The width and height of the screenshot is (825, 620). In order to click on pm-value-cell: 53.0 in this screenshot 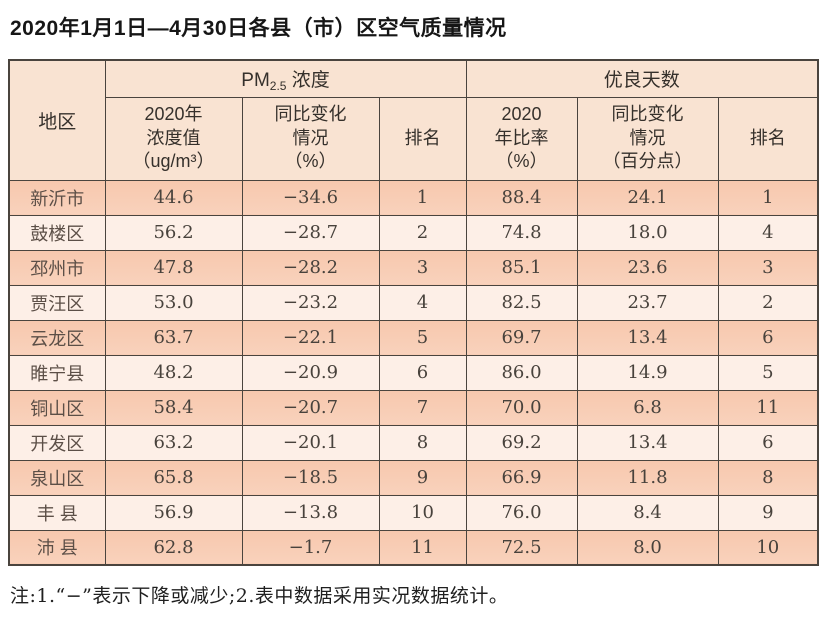, I will do `click(173, 302)`.